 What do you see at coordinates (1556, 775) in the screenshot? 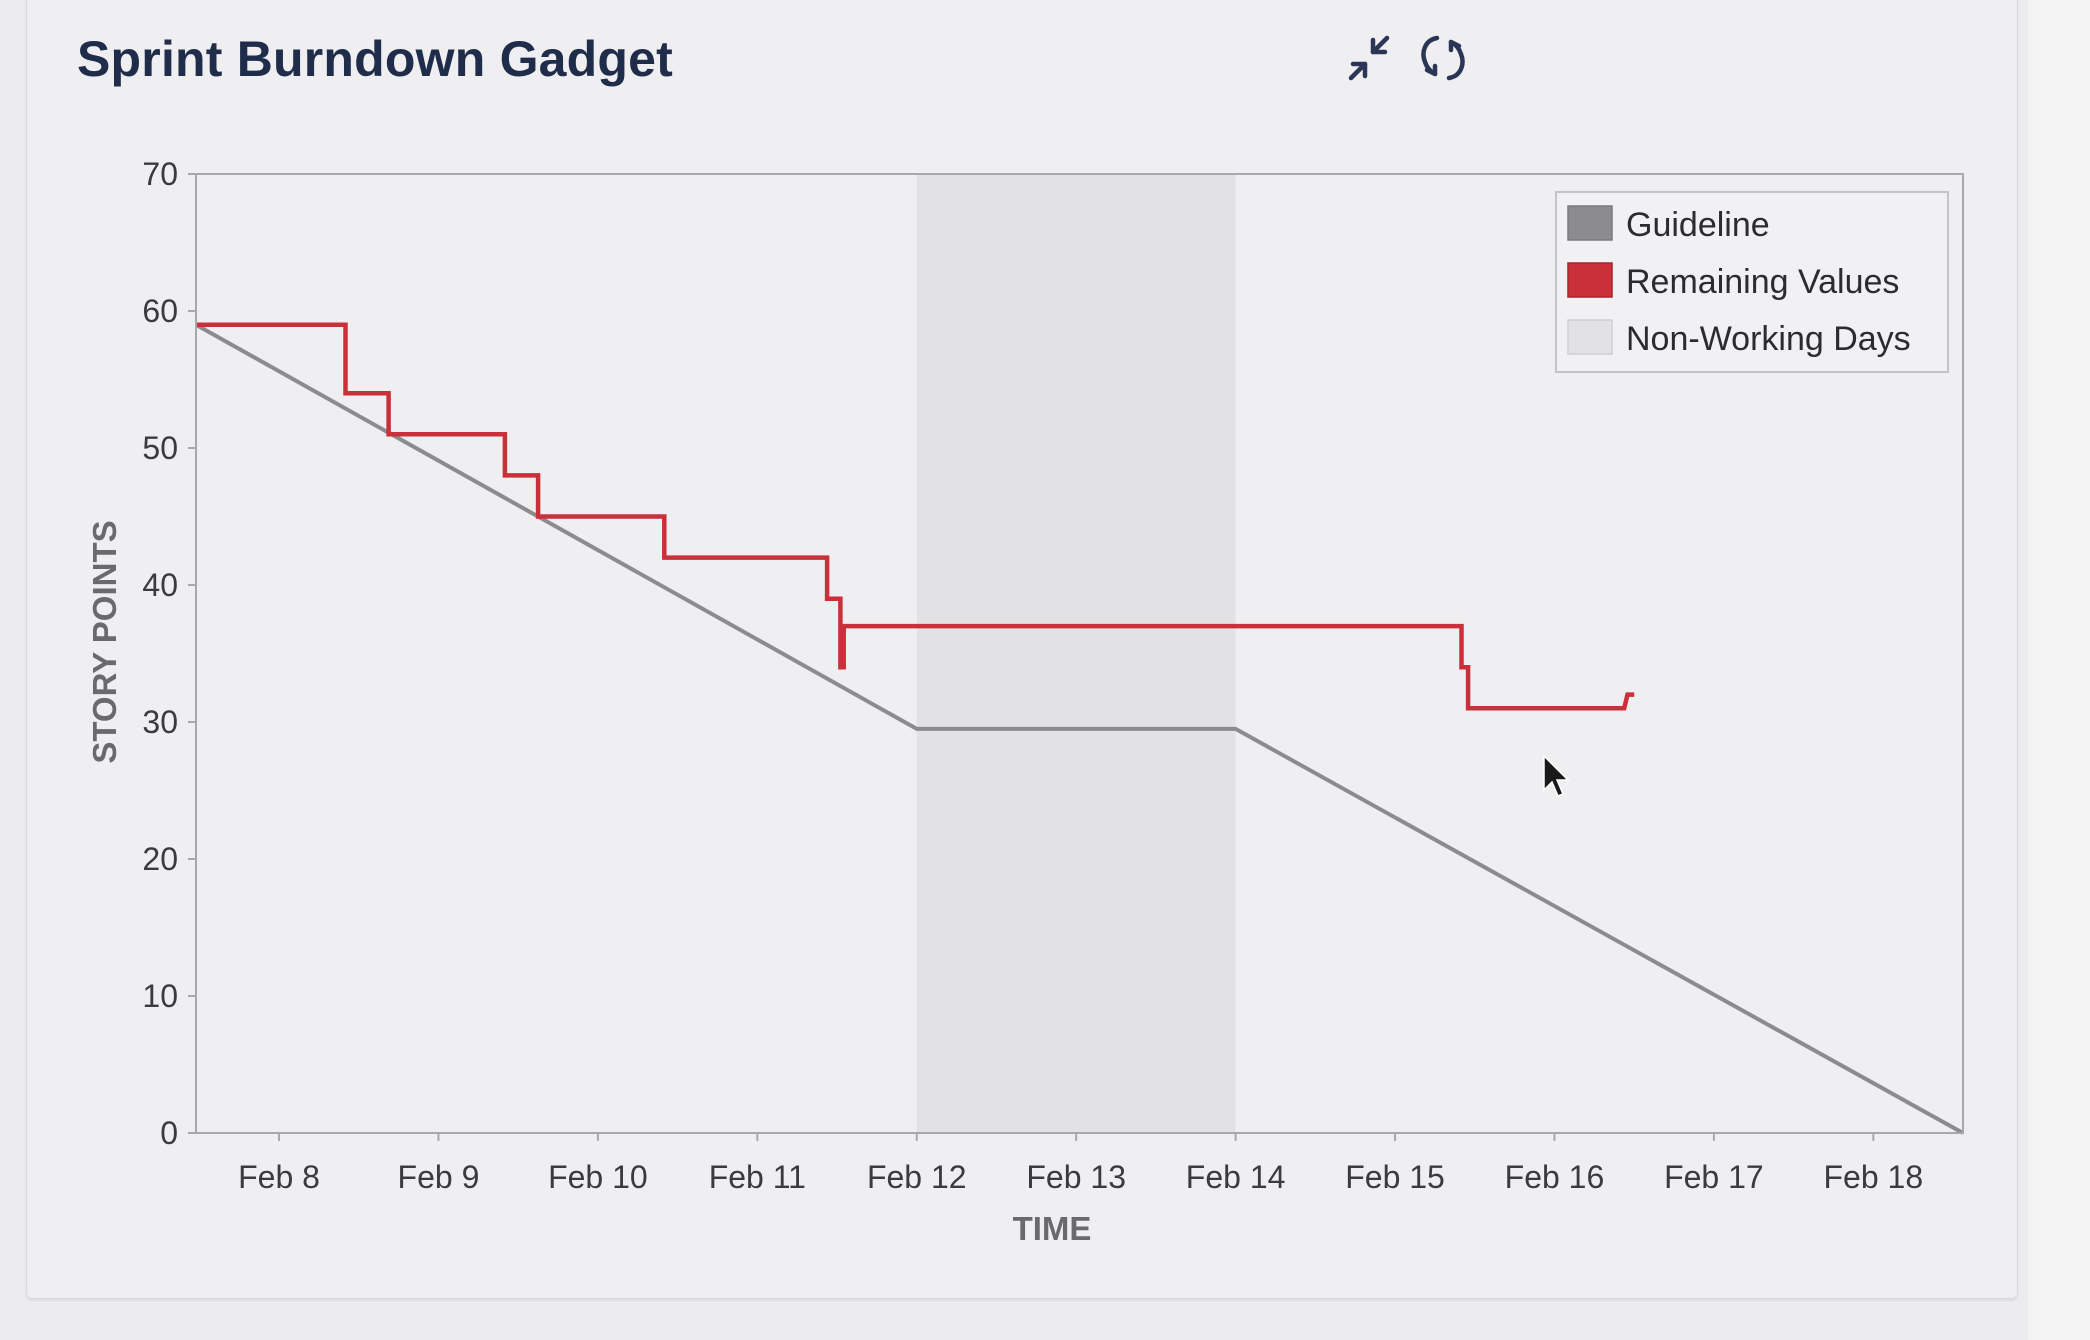
I see `mouse-pointer-icon` at bounding box center [1556, 775].